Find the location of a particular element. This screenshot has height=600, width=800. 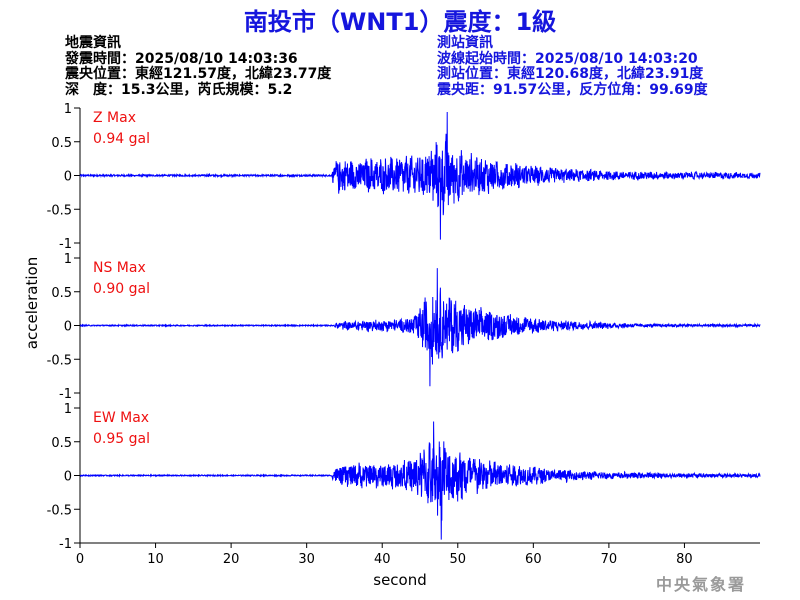

x-tick-label: 20 is located at coordinates (231, 559).